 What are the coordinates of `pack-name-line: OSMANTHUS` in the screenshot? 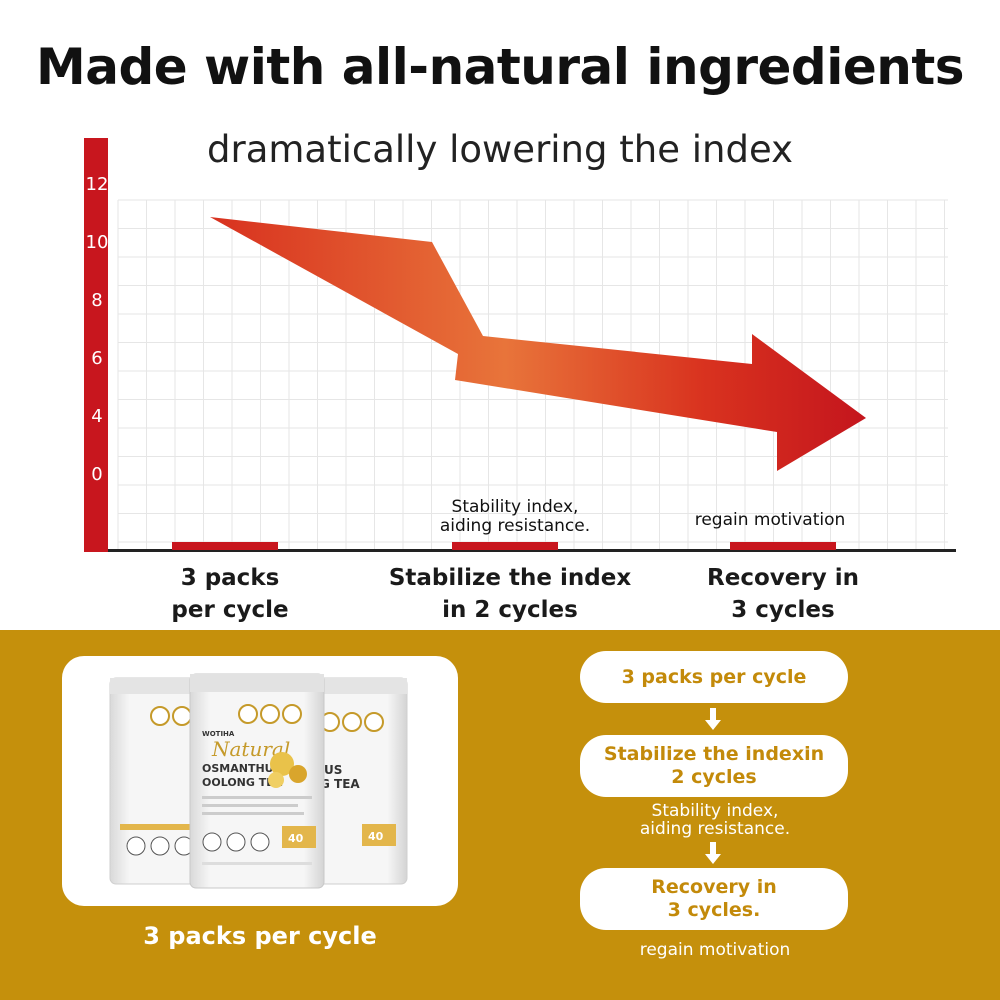 It's located at (242, 768).